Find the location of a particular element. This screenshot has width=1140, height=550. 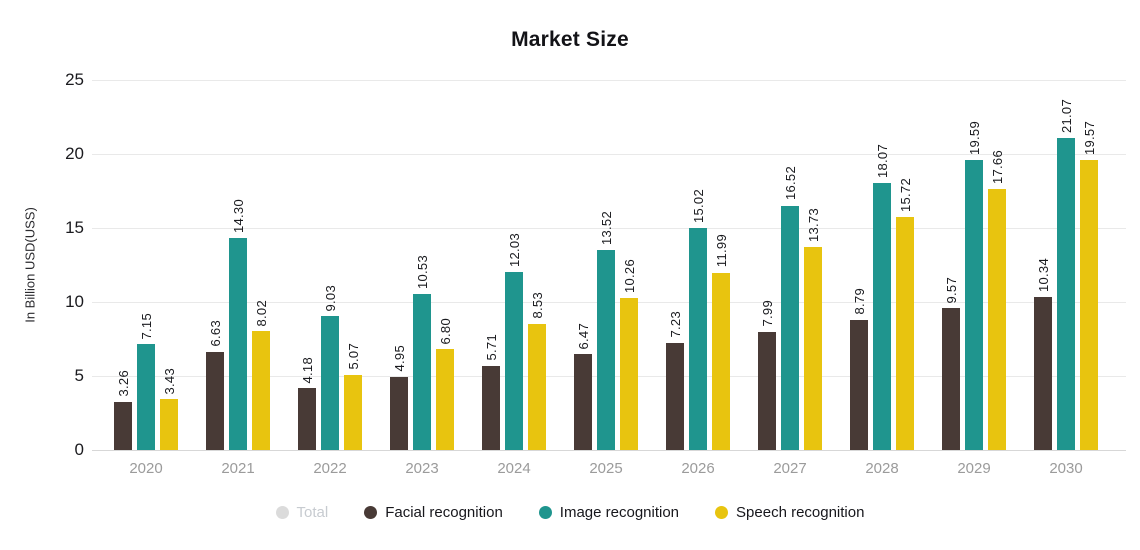

x-tick-label-2028: 2028 is located at coordinates (882, 468).